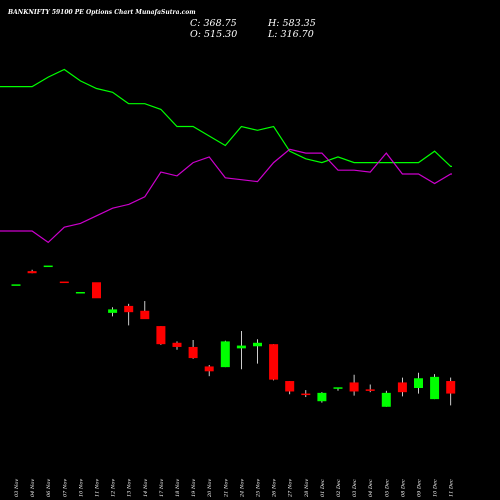 The height and width of the screenshot is (500, 500). I want to click on x-tick-label: 04 Nov, so click(33, 488).